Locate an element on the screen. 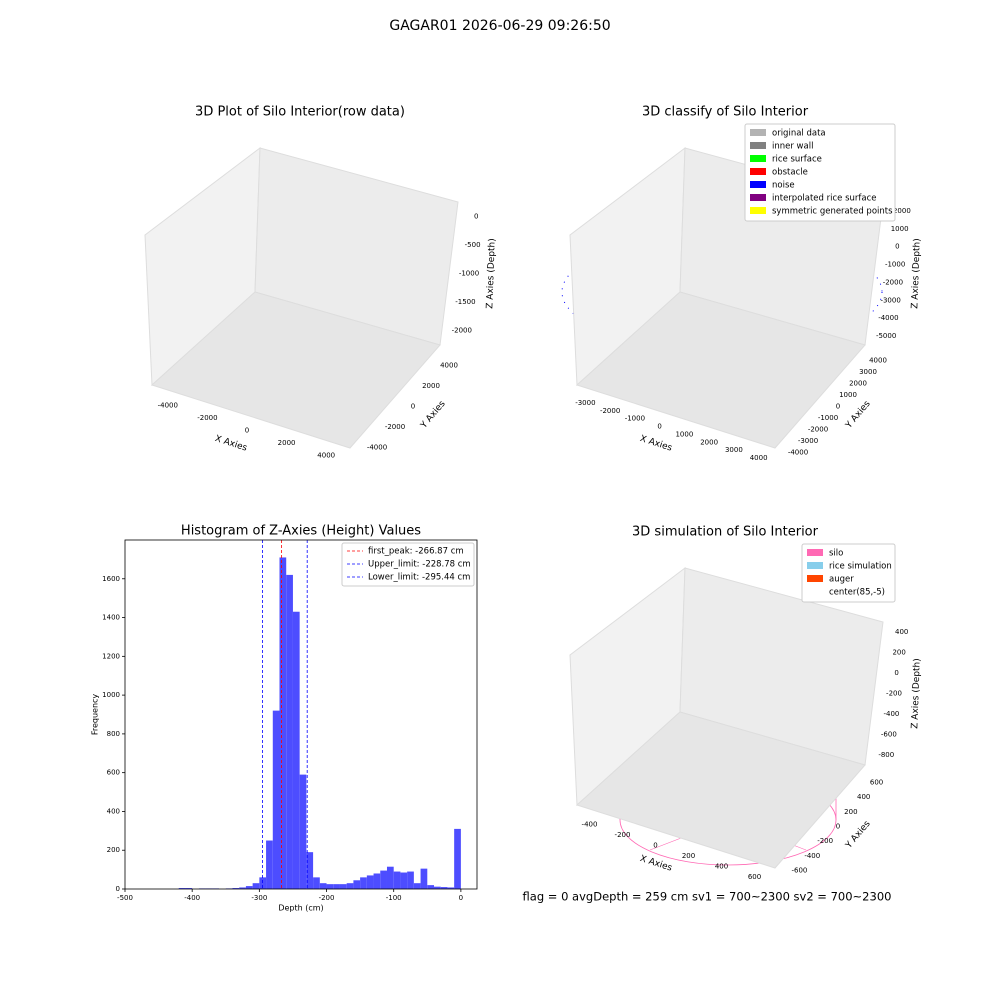  legend-label: interpolated rice surface is located at coordinates (824, 199).